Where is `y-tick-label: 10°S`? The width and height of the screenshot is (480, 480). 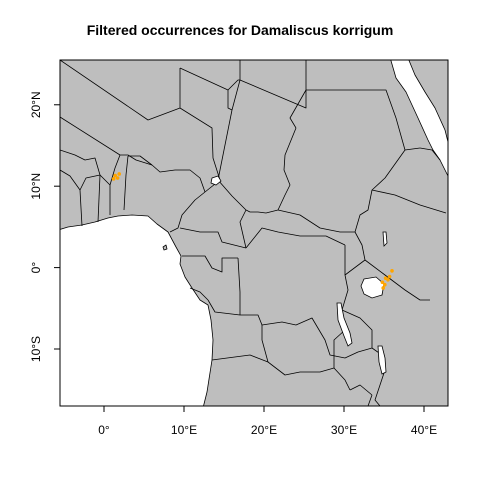
y-tick-label: 10°S is located at coordinates (36, 349).